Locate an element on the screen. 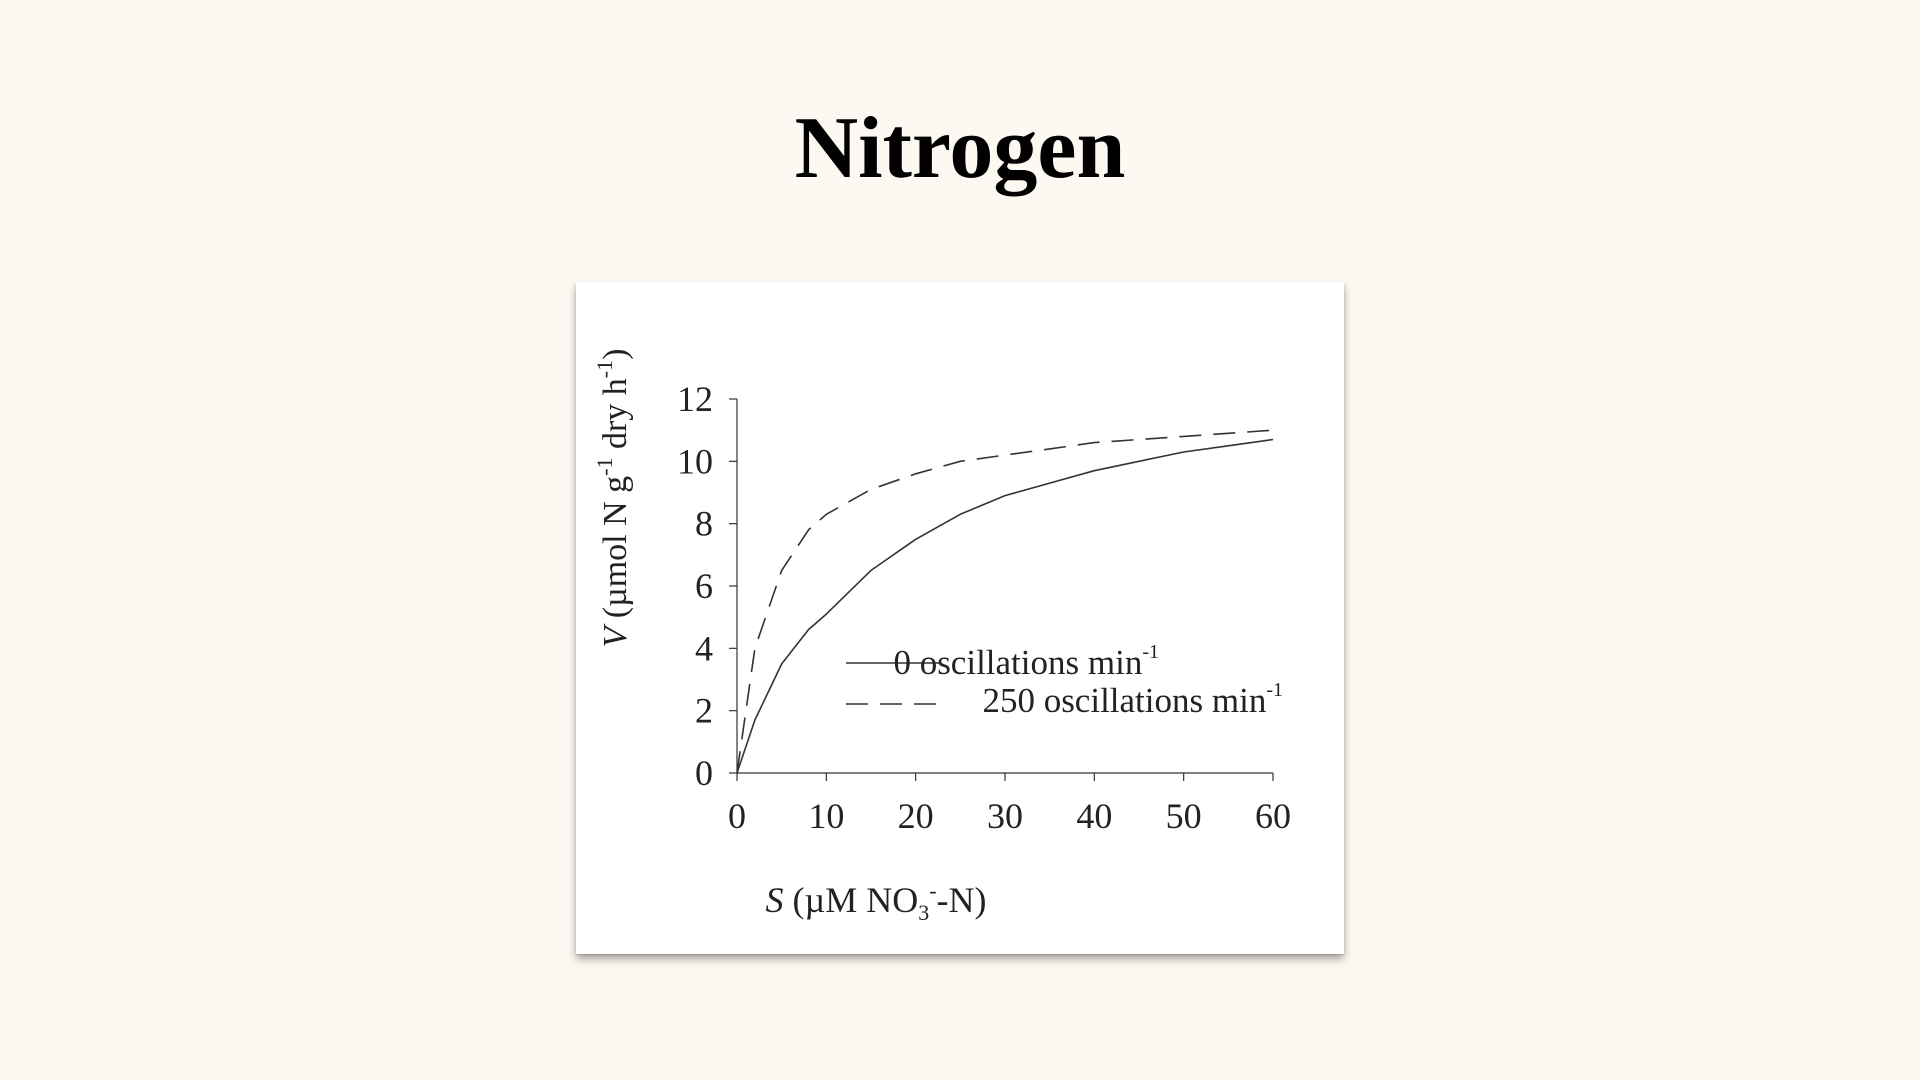 The image size is (1920, 1080). x-axis-label-variable: S is located at coordinates (774, 900).